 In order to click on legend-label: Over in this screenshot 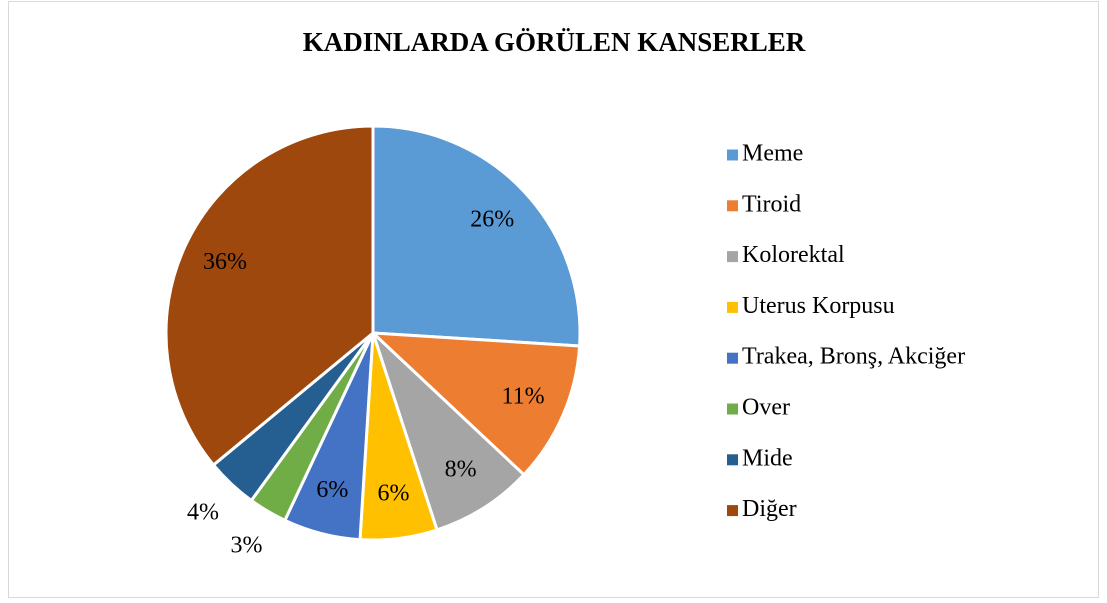, I will do `click(766, 408)`.